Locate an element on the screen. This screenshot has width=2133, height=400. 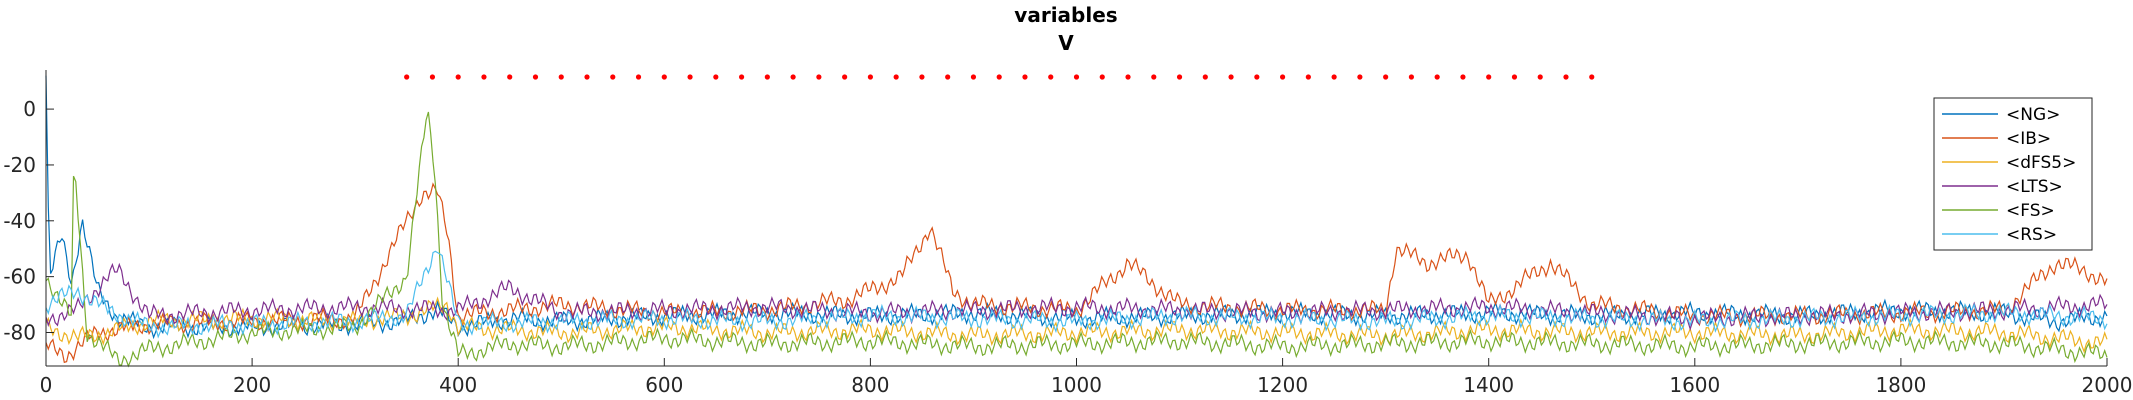
x-tick-label: 1400 is located at coordinates (1488, 385).